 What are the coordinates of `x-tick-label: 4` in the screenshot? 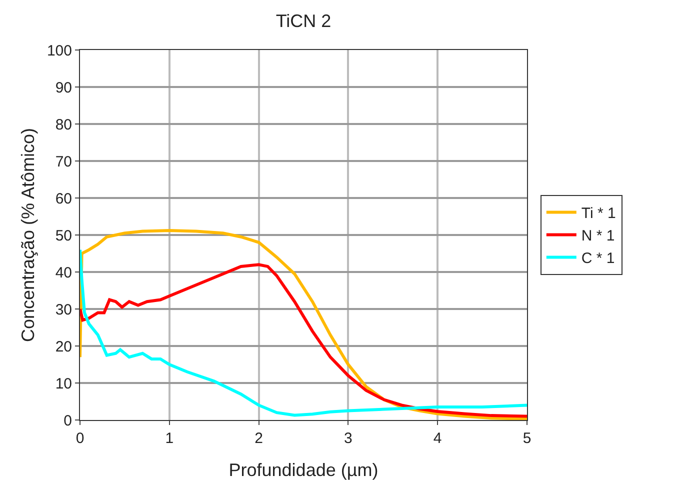 It's located at (437, 438).